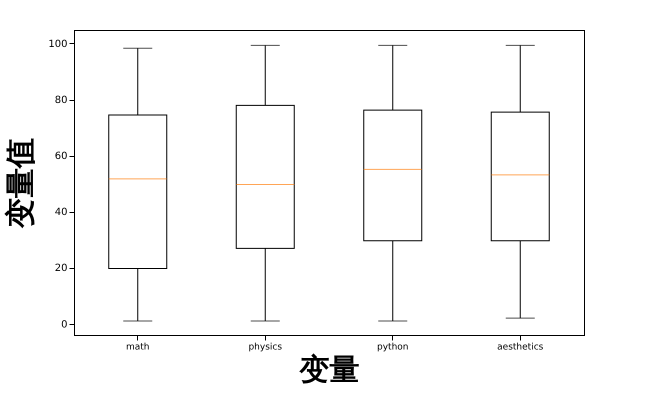 This screenshot has height=413, width=665. I want to click on x-tick-label: python, so click(392, 347).